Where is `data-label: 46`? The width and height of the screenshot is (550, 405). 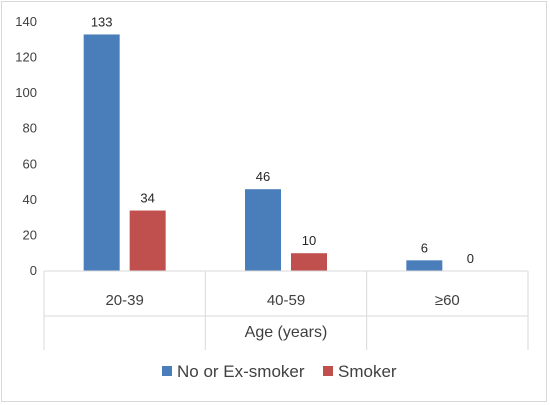 data-label: 46 is located at coordinates (263, 176).